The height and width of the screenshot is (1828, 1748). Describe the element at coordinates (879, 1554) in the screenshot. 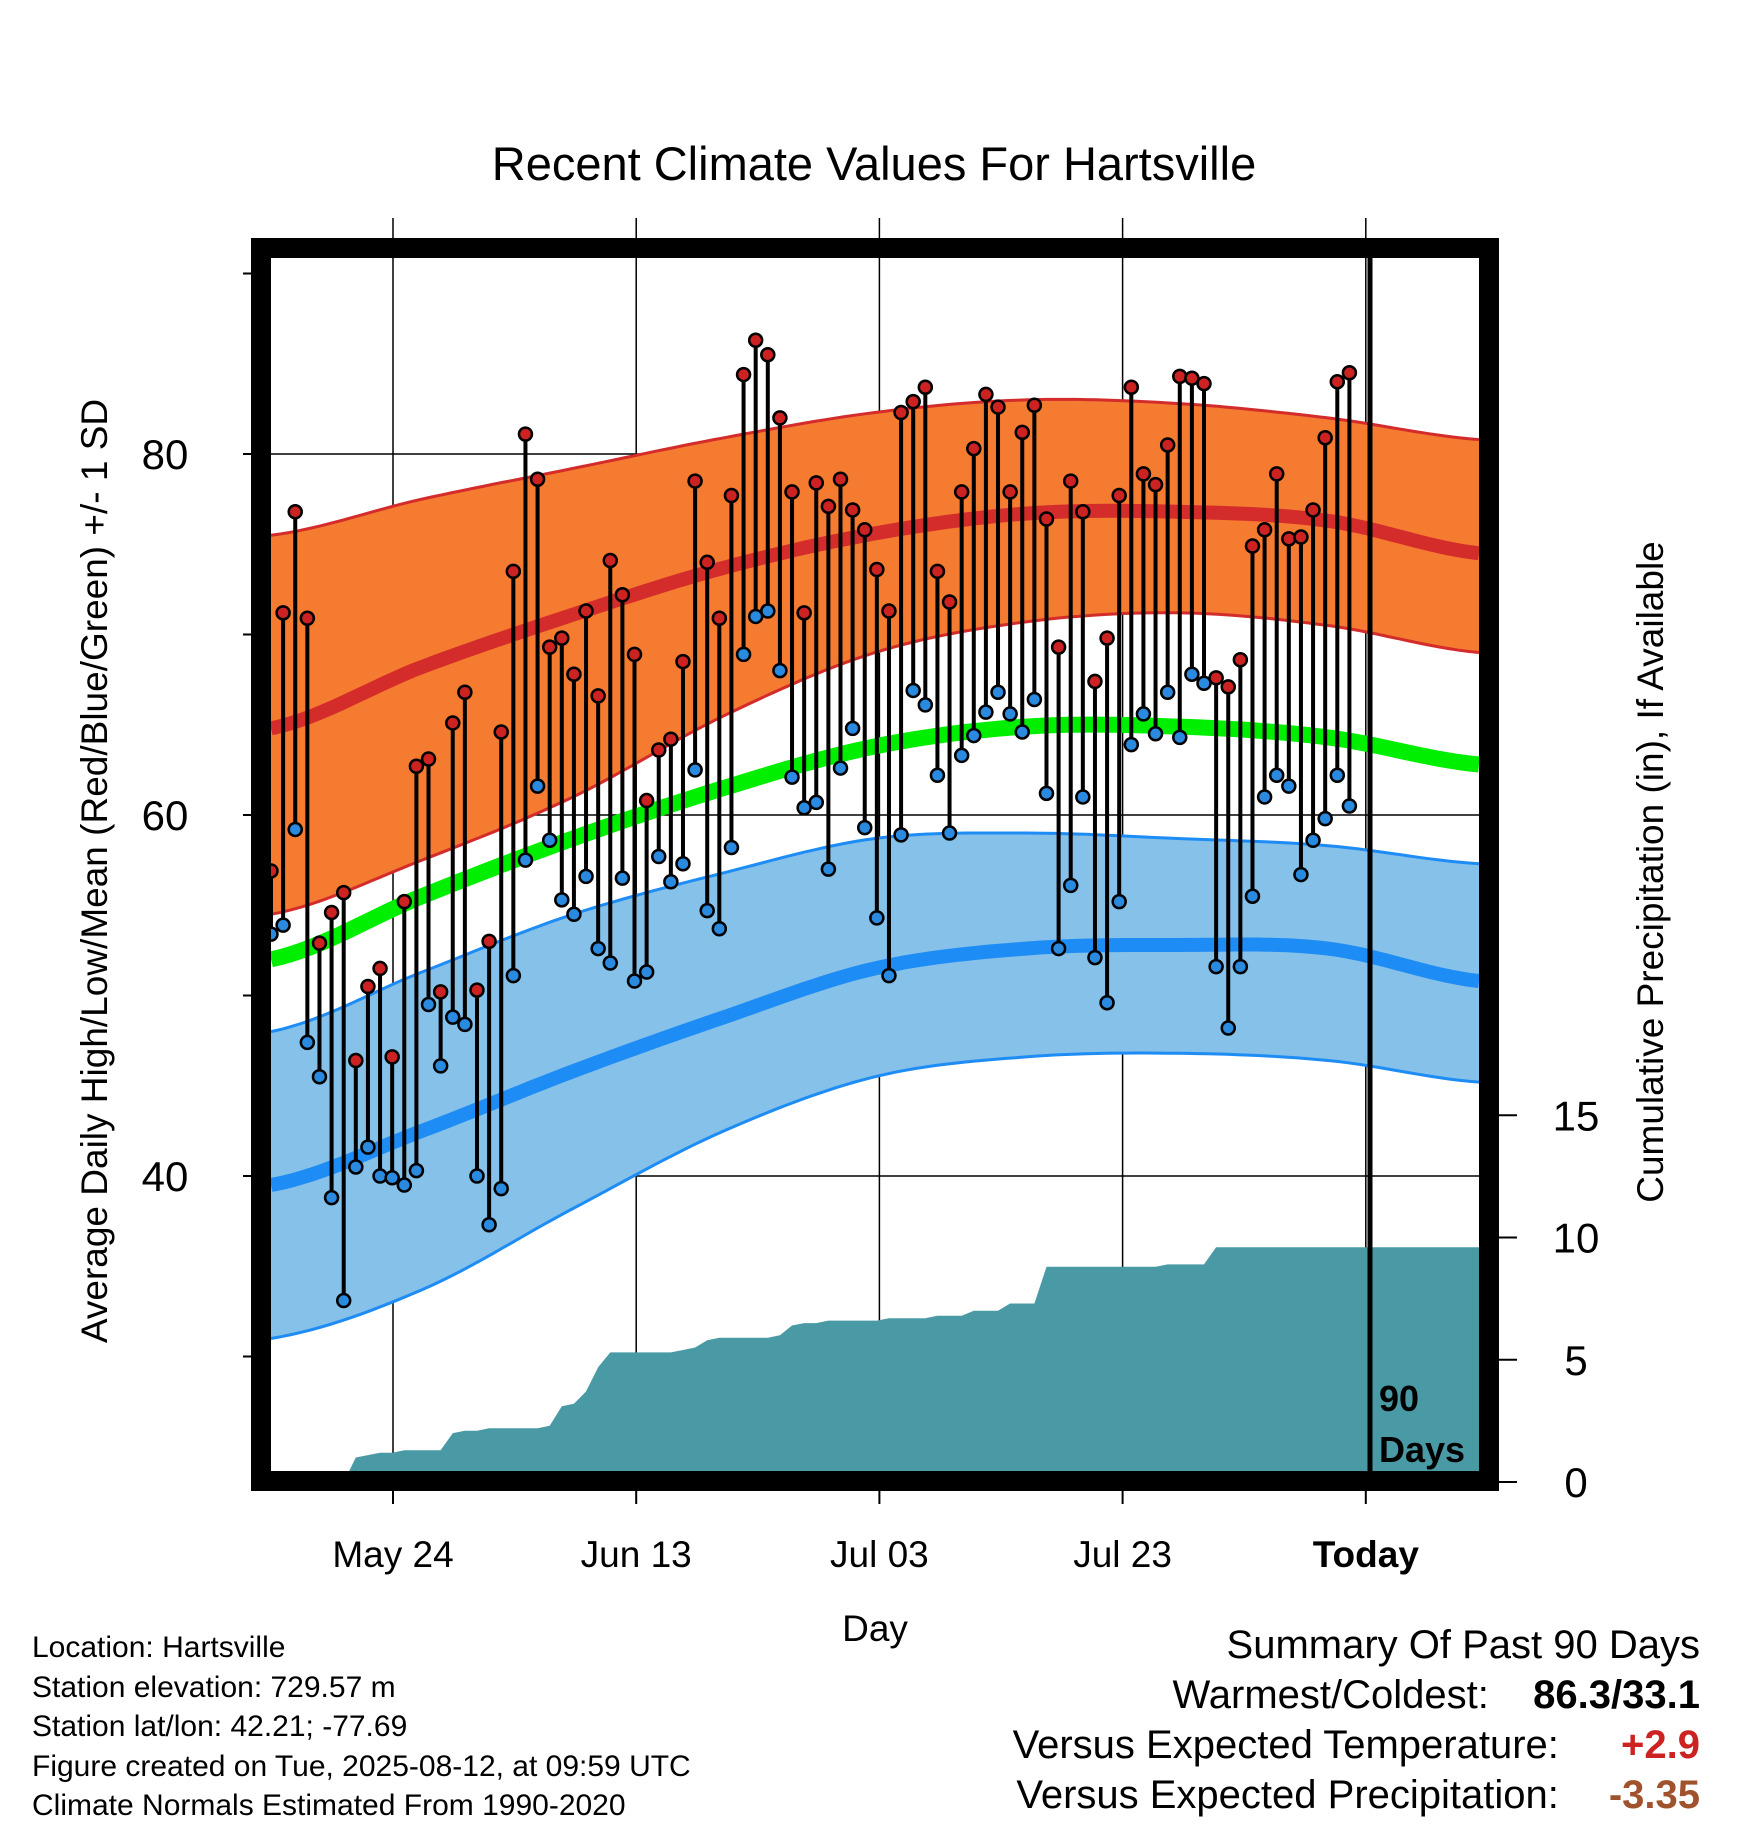

I see `x-tick-label: Jul 03` at that location.